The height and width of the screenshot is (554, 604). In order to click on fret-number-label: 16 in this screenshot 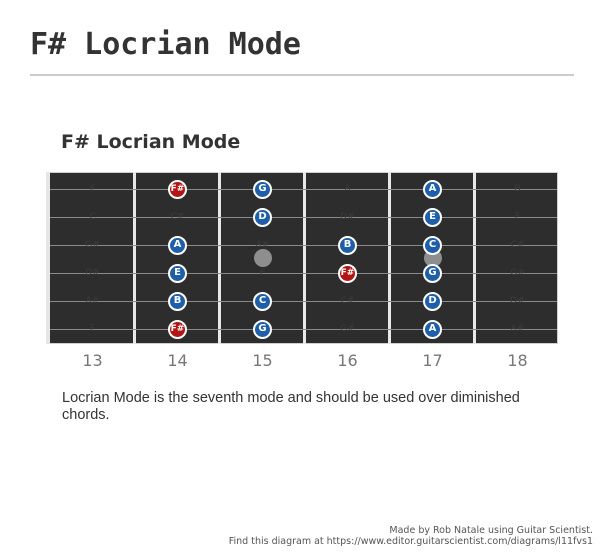, I will do `click(347, 360)`.